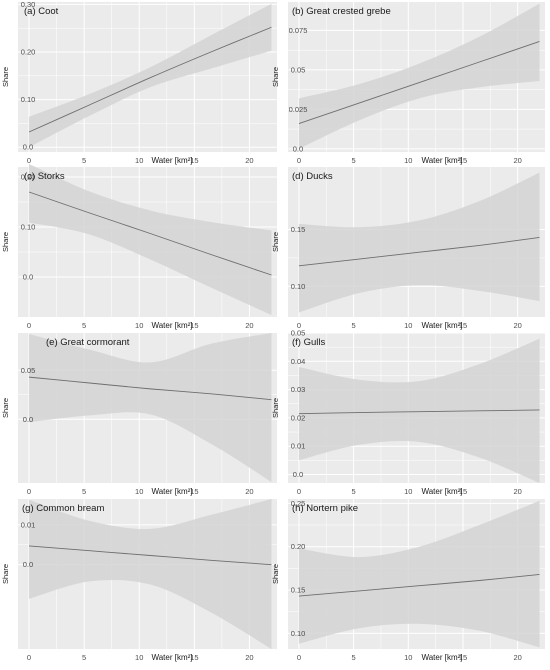 This screenshot has width=550, height=670. What do you see at coordinates (88, 342) in the screenshot?
I see `panel-title: (e) Great cormorant` at bounding box center [88, 342].